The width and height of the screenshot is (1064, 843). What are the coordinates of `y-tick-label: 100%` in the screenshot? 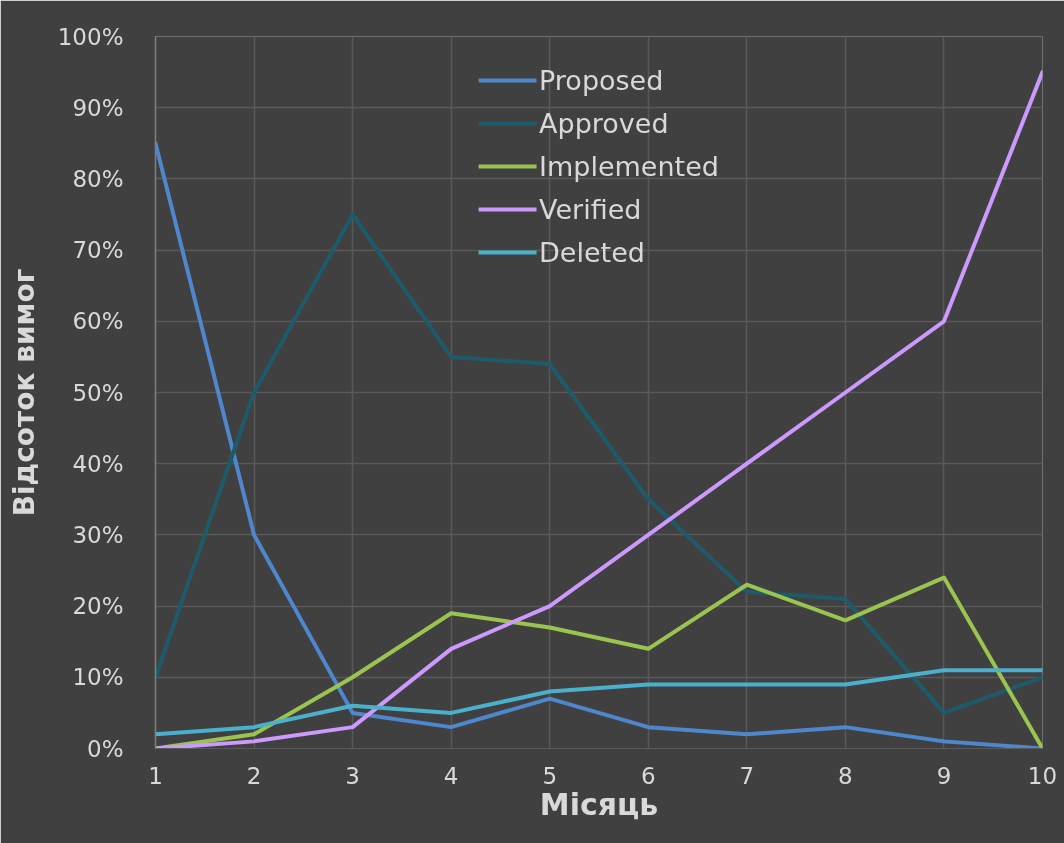 It's located at (90, 36).